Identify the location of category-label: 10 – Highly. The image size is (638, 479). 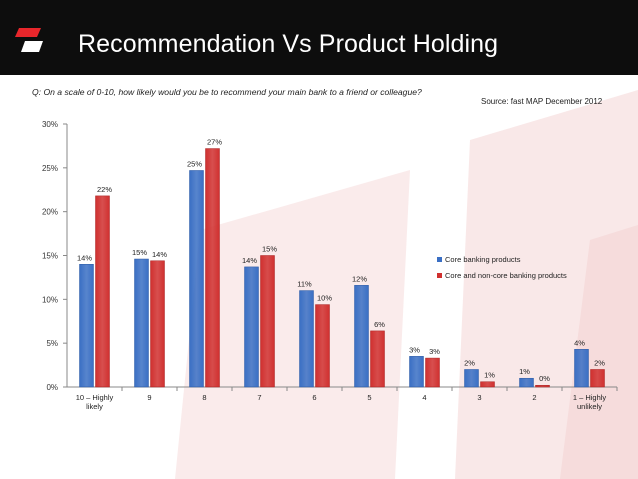
(95, 397).